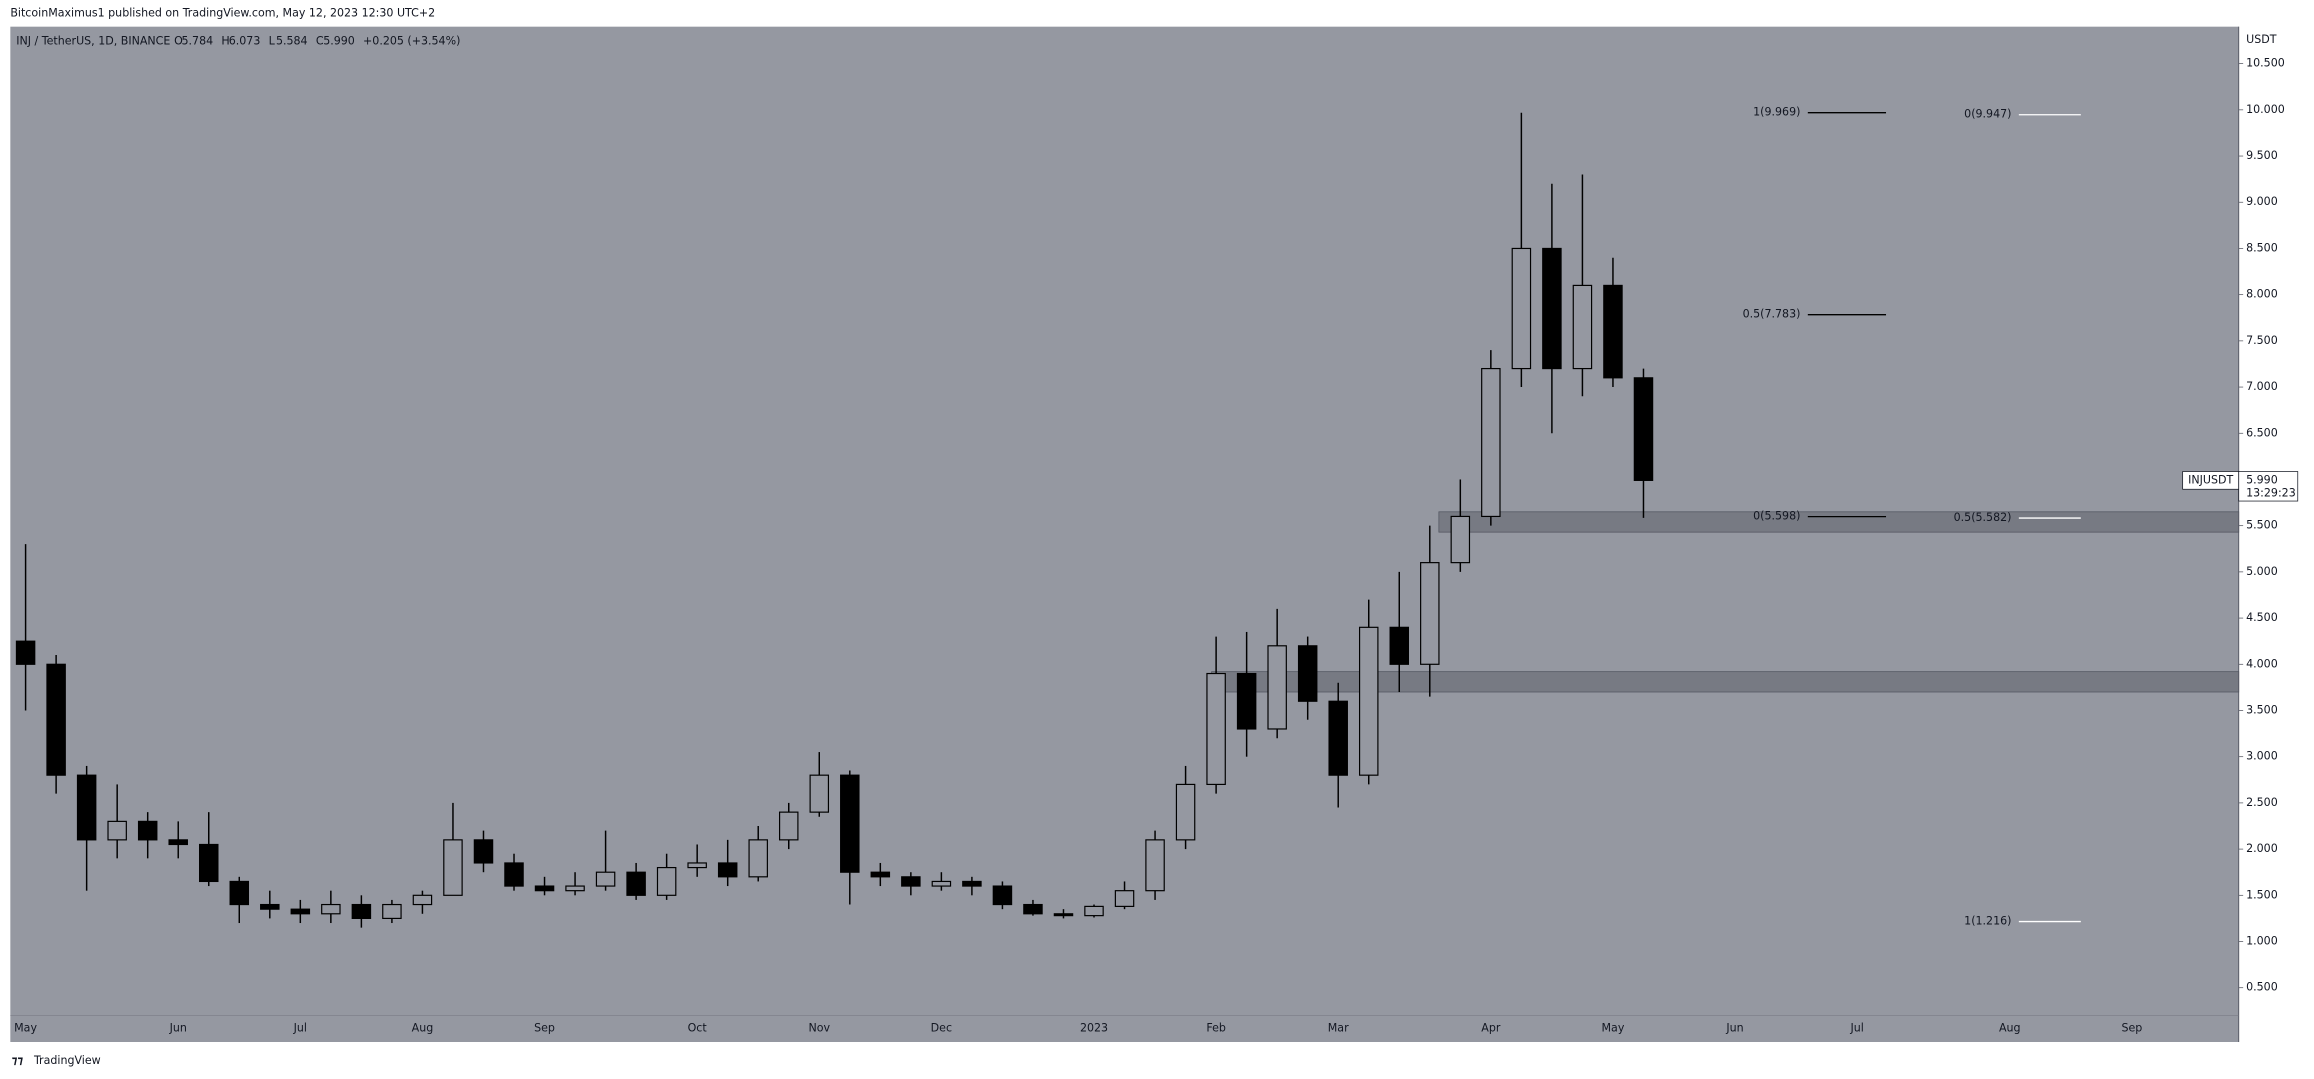 Image resolution: width=2314 pixels, height=1079 pixels. I want to click on ohlc-value: 5.784, so click(198, 40).